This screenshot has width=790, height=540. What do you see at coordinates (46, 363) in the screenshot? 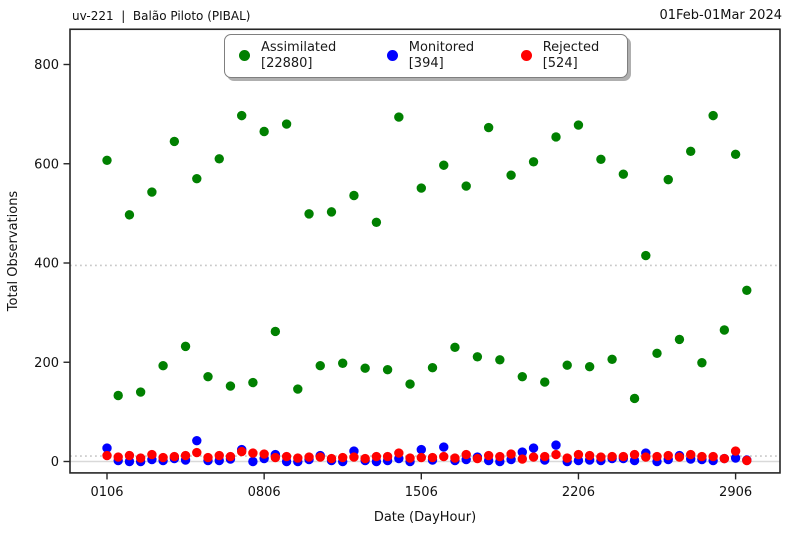
I see `y-tick-label: 200` at bounding box center [46, 363].